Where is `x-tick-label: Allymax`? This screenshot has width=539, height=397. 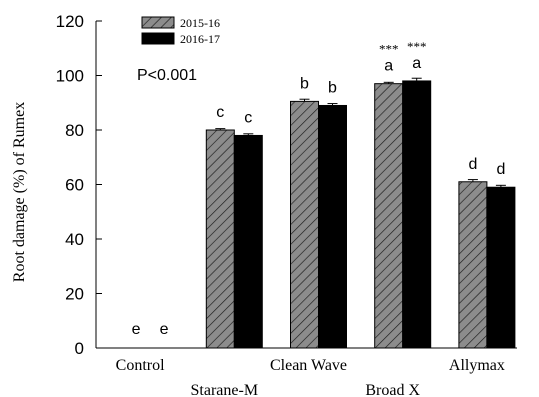 x-tick-label: Allymax is located at coordinates (477, 365).